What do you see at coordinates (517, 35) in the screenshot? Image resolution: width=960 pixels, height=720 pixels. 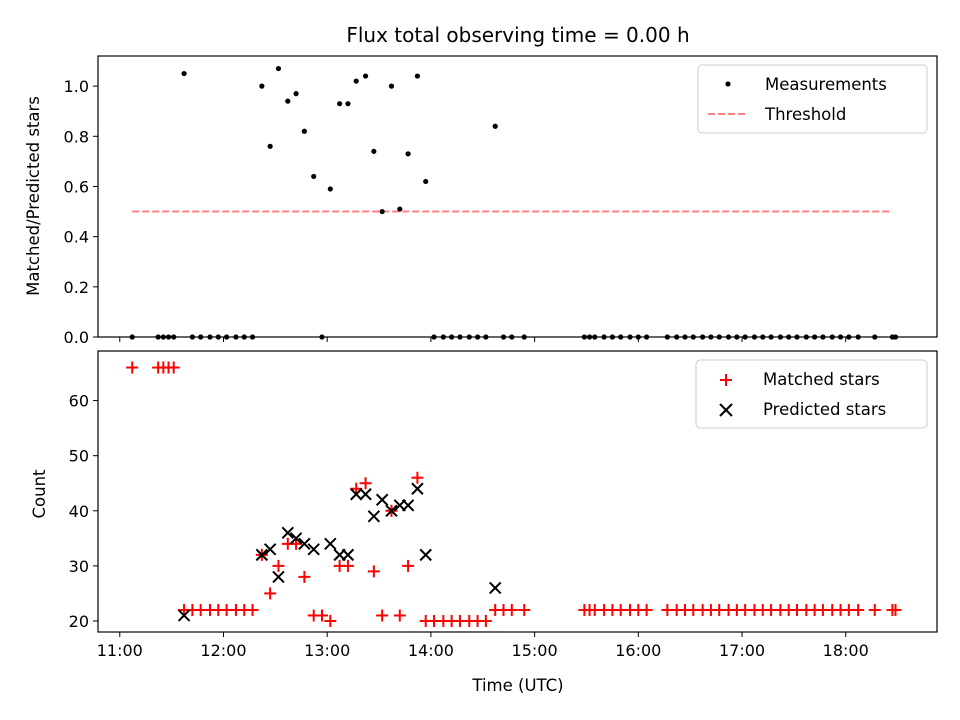 I see `chart-title: Flux total observing time = 0.00 h` at bounding box center [517, 35].